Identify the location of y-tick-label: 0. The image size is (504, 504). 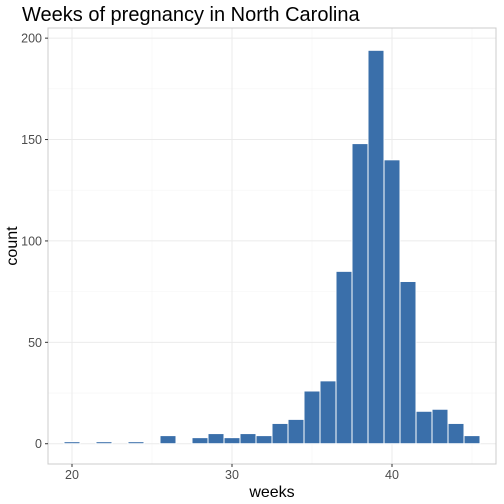
(38, 444).